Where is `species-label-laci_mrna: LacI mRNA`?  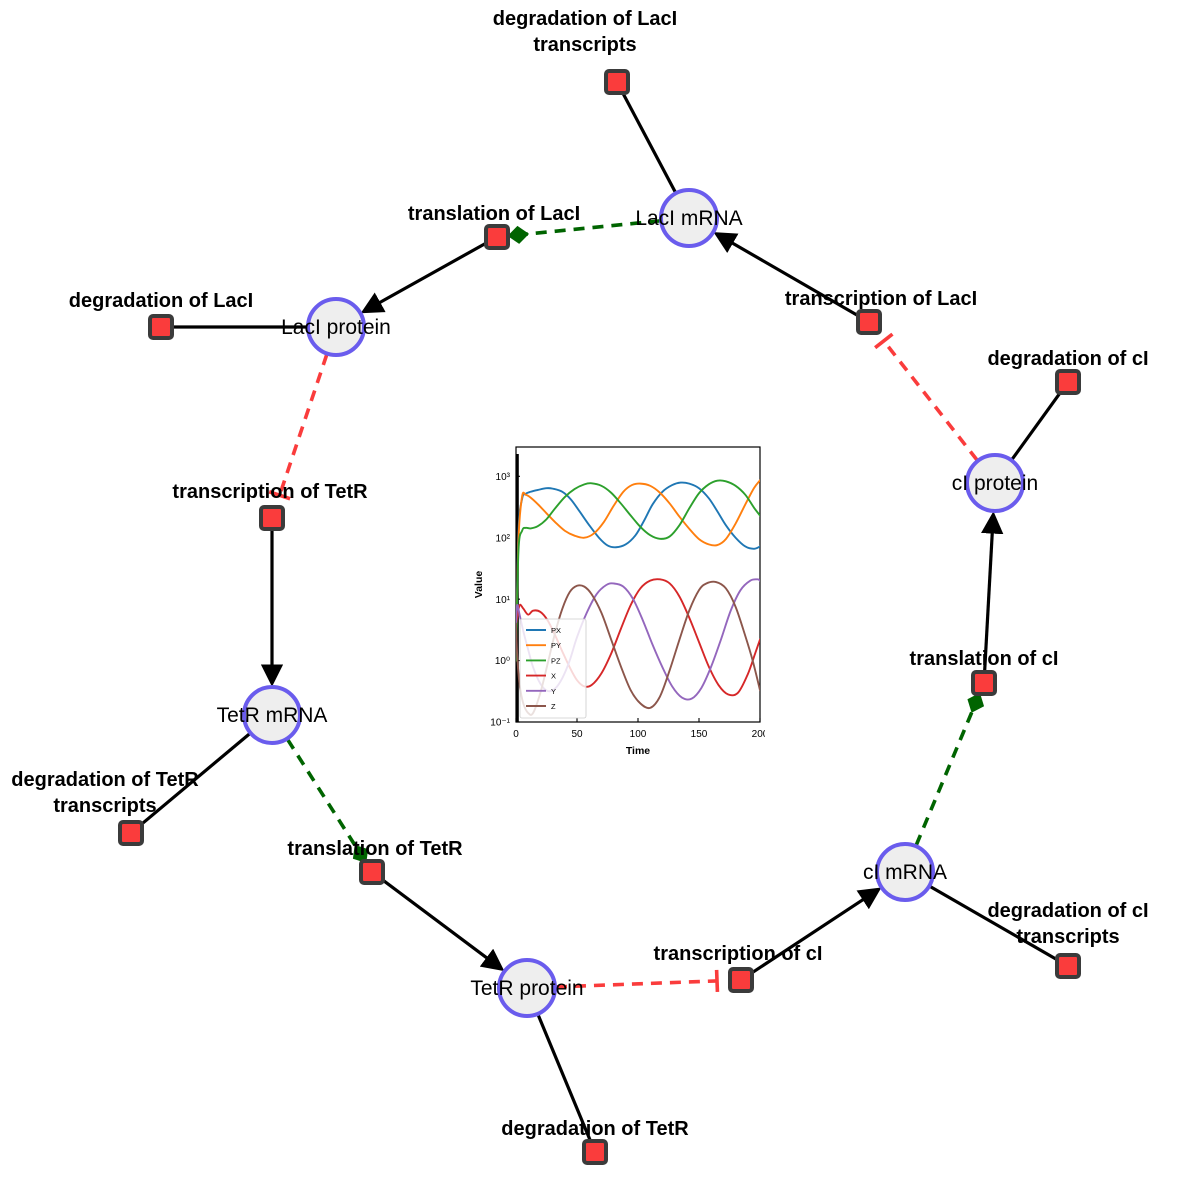
species-label-laci_mrna: LacI mRNA is located at coordinates (688, 218).